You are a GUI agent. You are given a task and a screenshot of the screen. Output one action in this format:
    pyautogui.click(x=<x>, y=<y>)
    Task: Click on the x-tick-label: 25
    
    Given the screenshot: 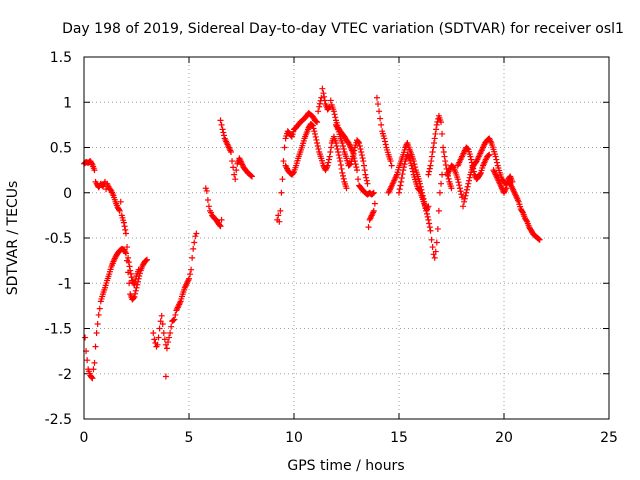 What is the action you would take?
    pyautogui.click(x=609, y=438)
    